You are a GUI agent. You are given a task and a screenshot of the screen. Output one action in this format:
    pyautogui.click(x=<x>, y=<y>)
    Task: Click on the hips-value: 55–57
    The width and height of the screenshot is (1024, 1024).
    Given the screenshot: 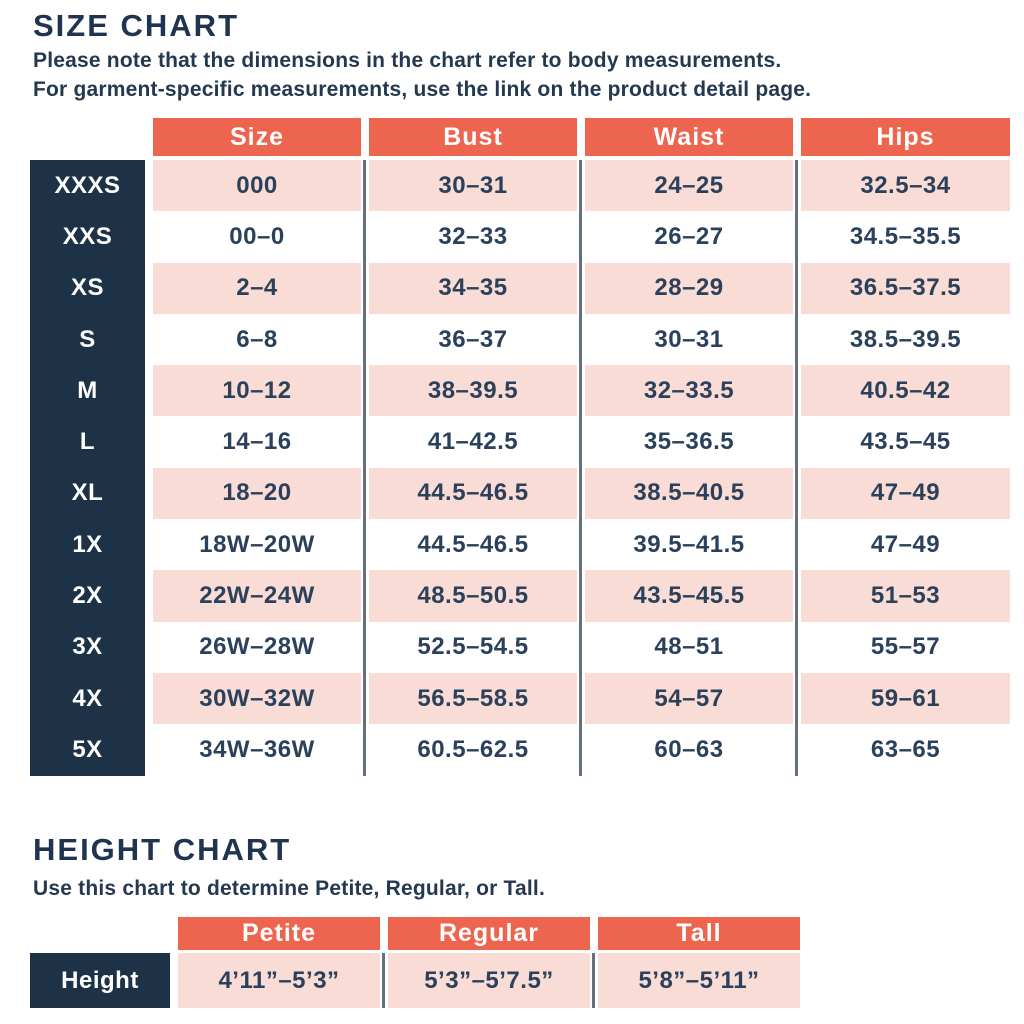 What is the action you would take?
    pyautogui.click(x=902, y=647)
    